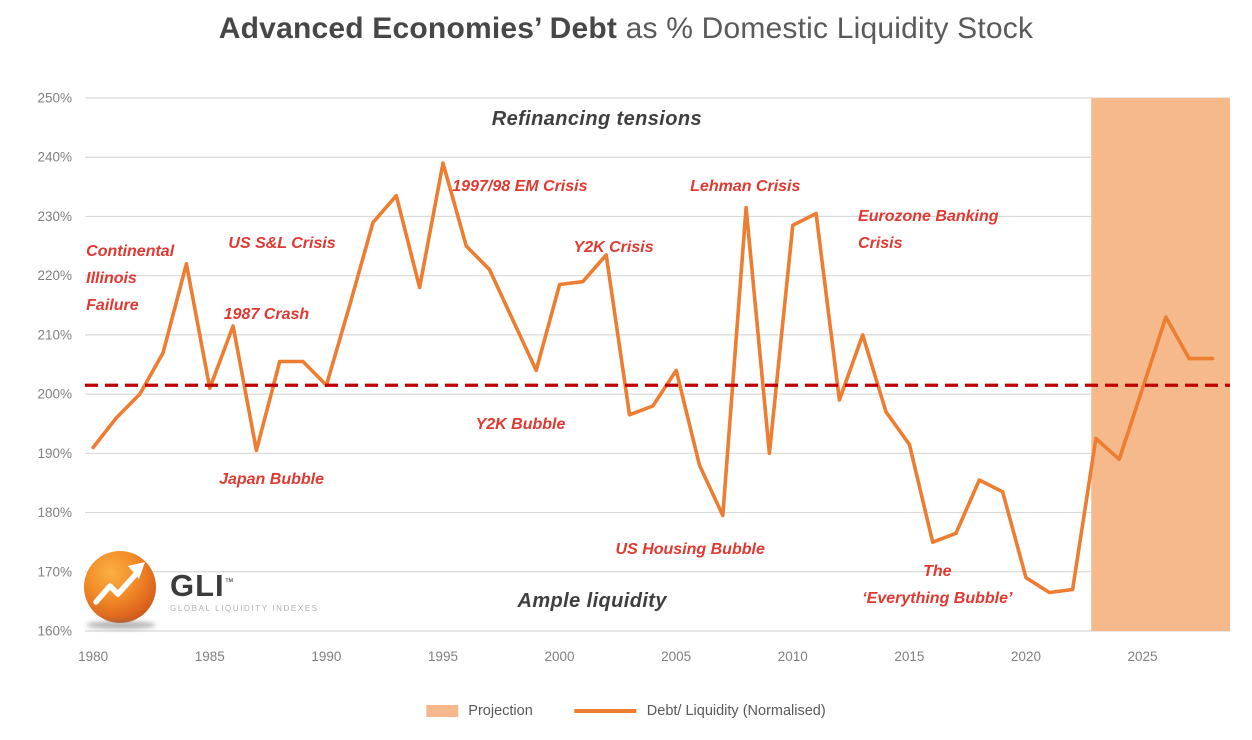 The width and height of the screenshot is (1252, 740). I want to click on gli-logo-text: GLI™ GLOBAL LIQUIDITY INDEXES, so click(244, 591).